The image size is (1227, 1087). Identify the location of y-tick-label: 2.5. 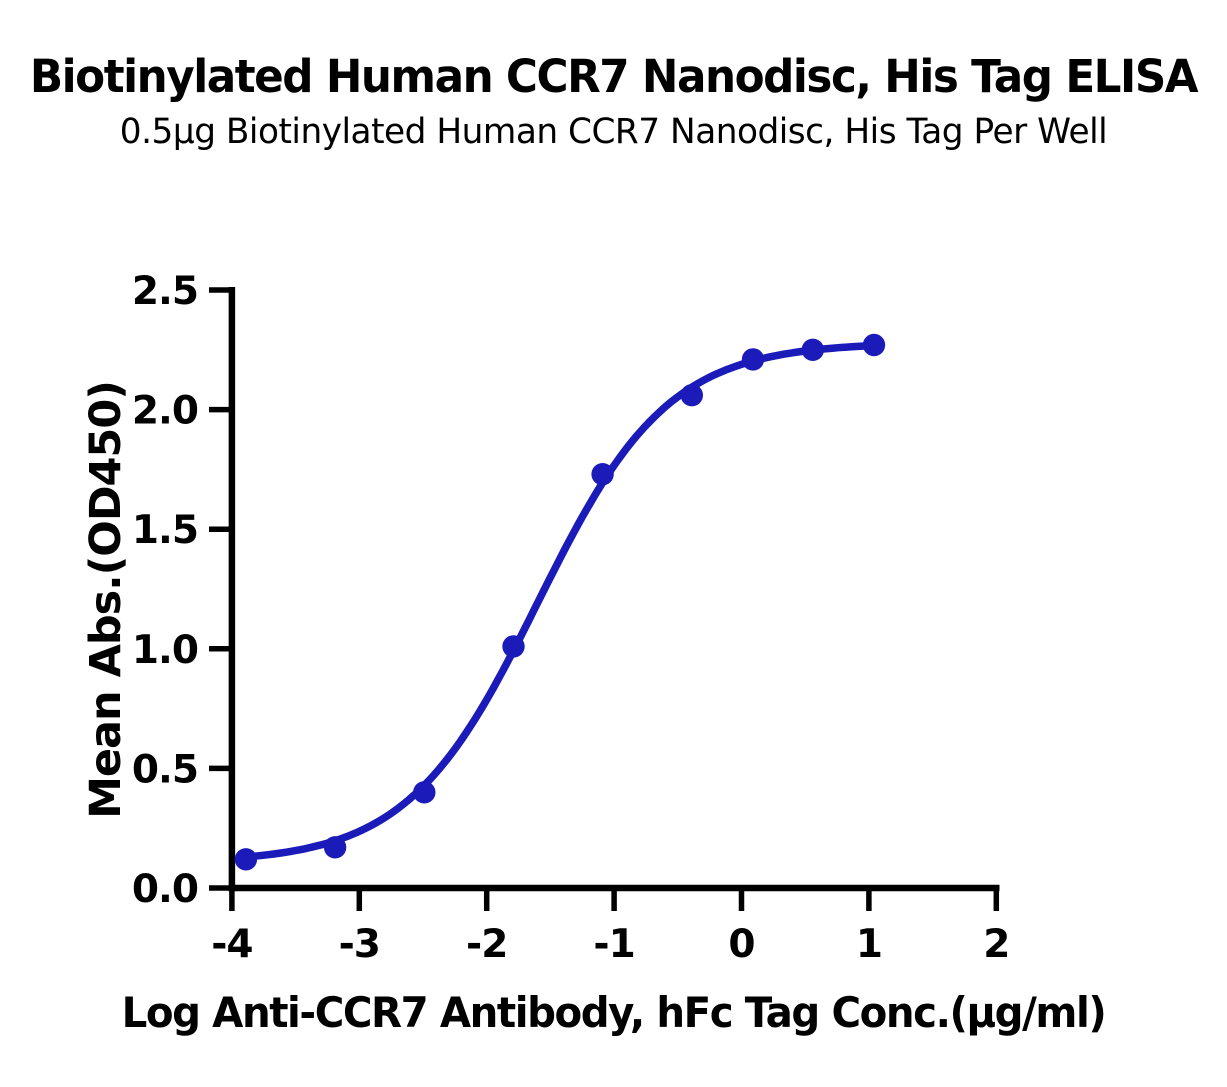
(165, 291).